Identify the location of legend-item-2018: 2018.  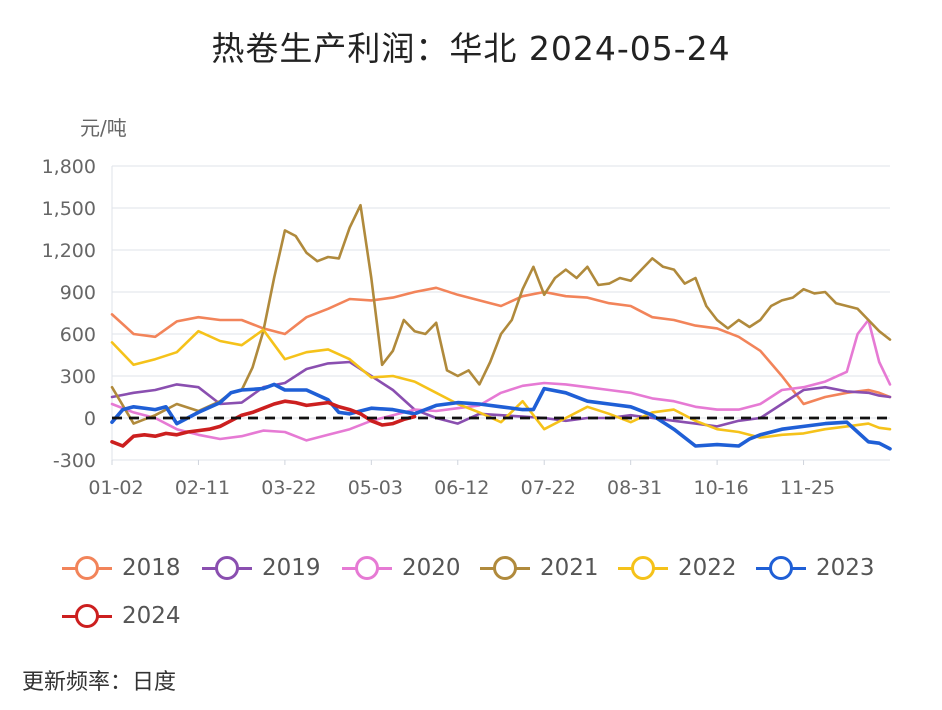
(121, 568).